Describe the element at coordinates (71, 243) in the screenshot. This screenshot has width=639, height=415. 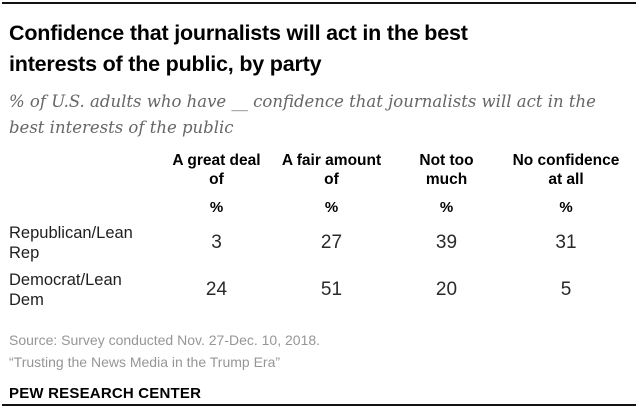
I see `row-label-republican: Republican/Lean Rep` at that location.